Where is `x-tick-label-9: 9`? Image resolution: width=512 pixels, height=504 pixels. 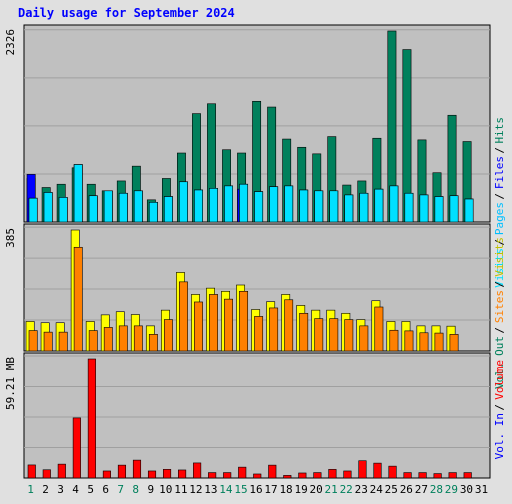
x-tick-label-9: 9 is located at coordinates (150, 489).